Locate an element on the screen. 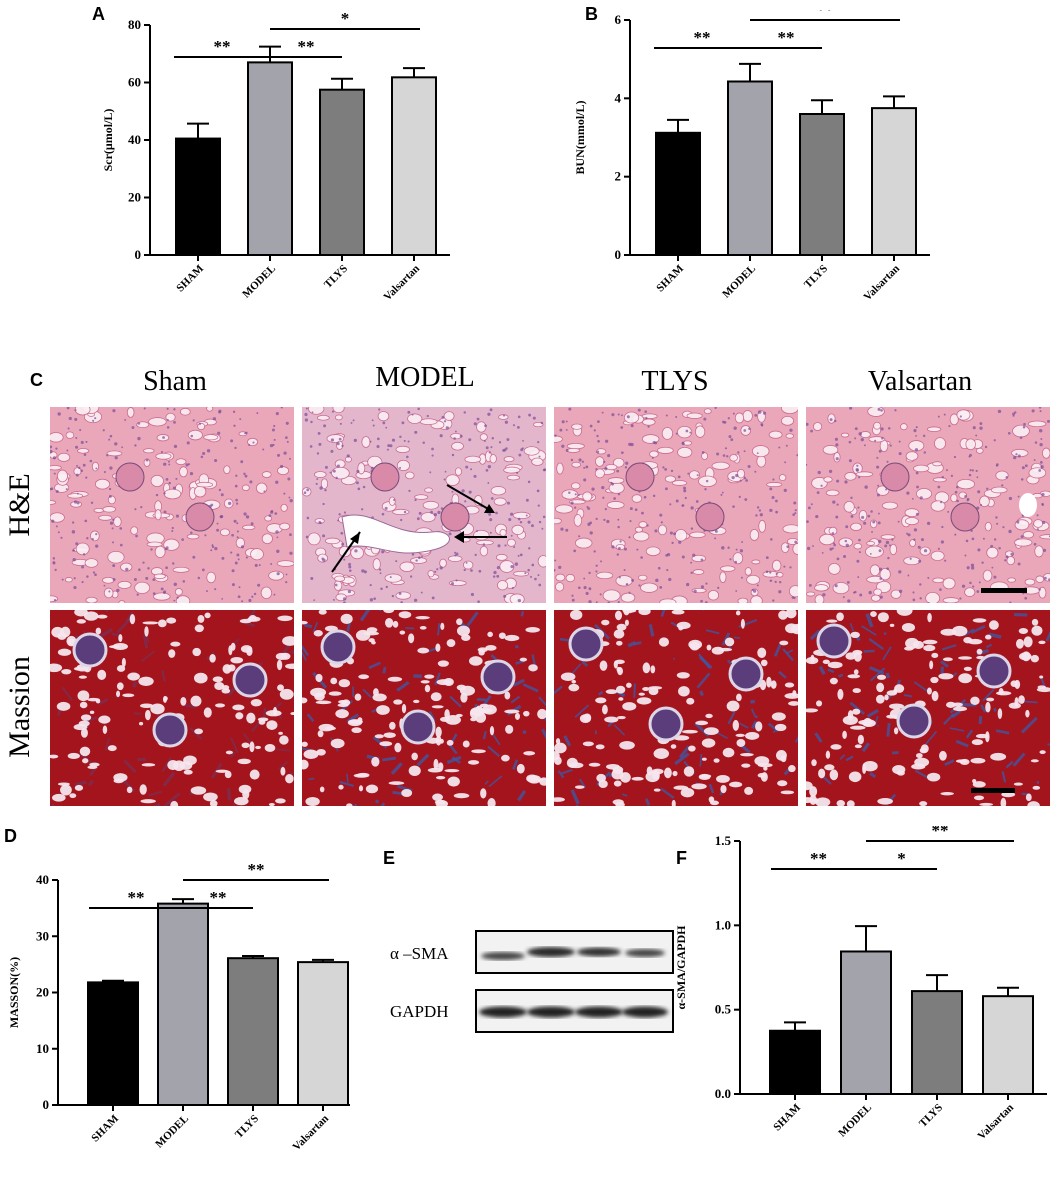  blot-label-sma: α –SMA is located at coordinates (419, 953).